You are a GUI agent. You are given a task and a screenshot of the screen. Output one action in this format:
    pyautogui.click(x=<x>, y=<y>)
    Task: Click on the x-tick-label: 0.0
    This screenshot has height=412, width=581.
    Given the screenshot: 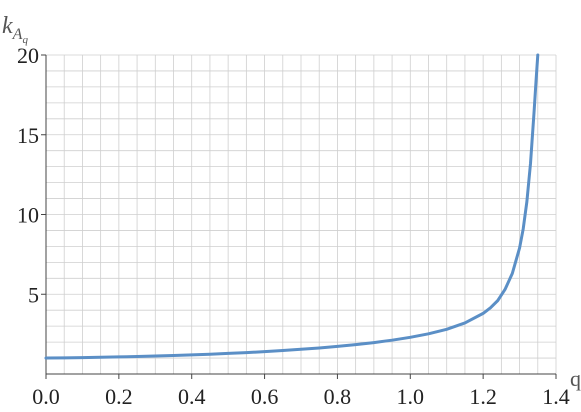 What is the action you would take?
    pyautogui.click(x=46, y=396)
    